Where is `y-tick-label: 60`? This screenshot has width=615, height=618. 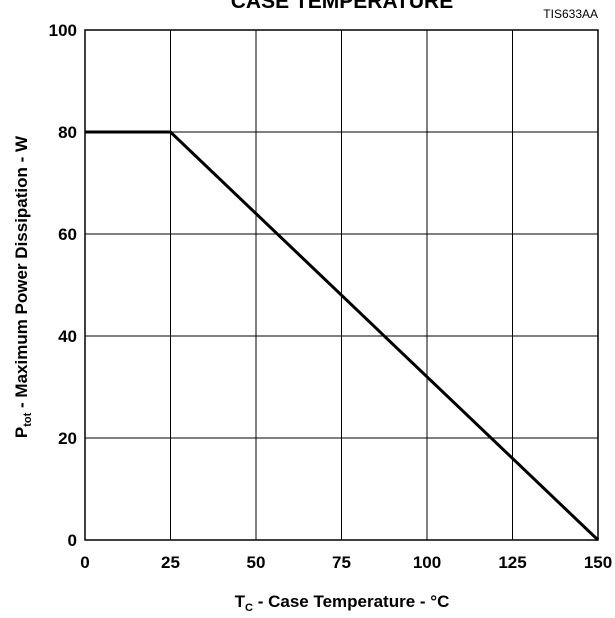 y-tick-label: 60 is located at coordinates (67, 234).